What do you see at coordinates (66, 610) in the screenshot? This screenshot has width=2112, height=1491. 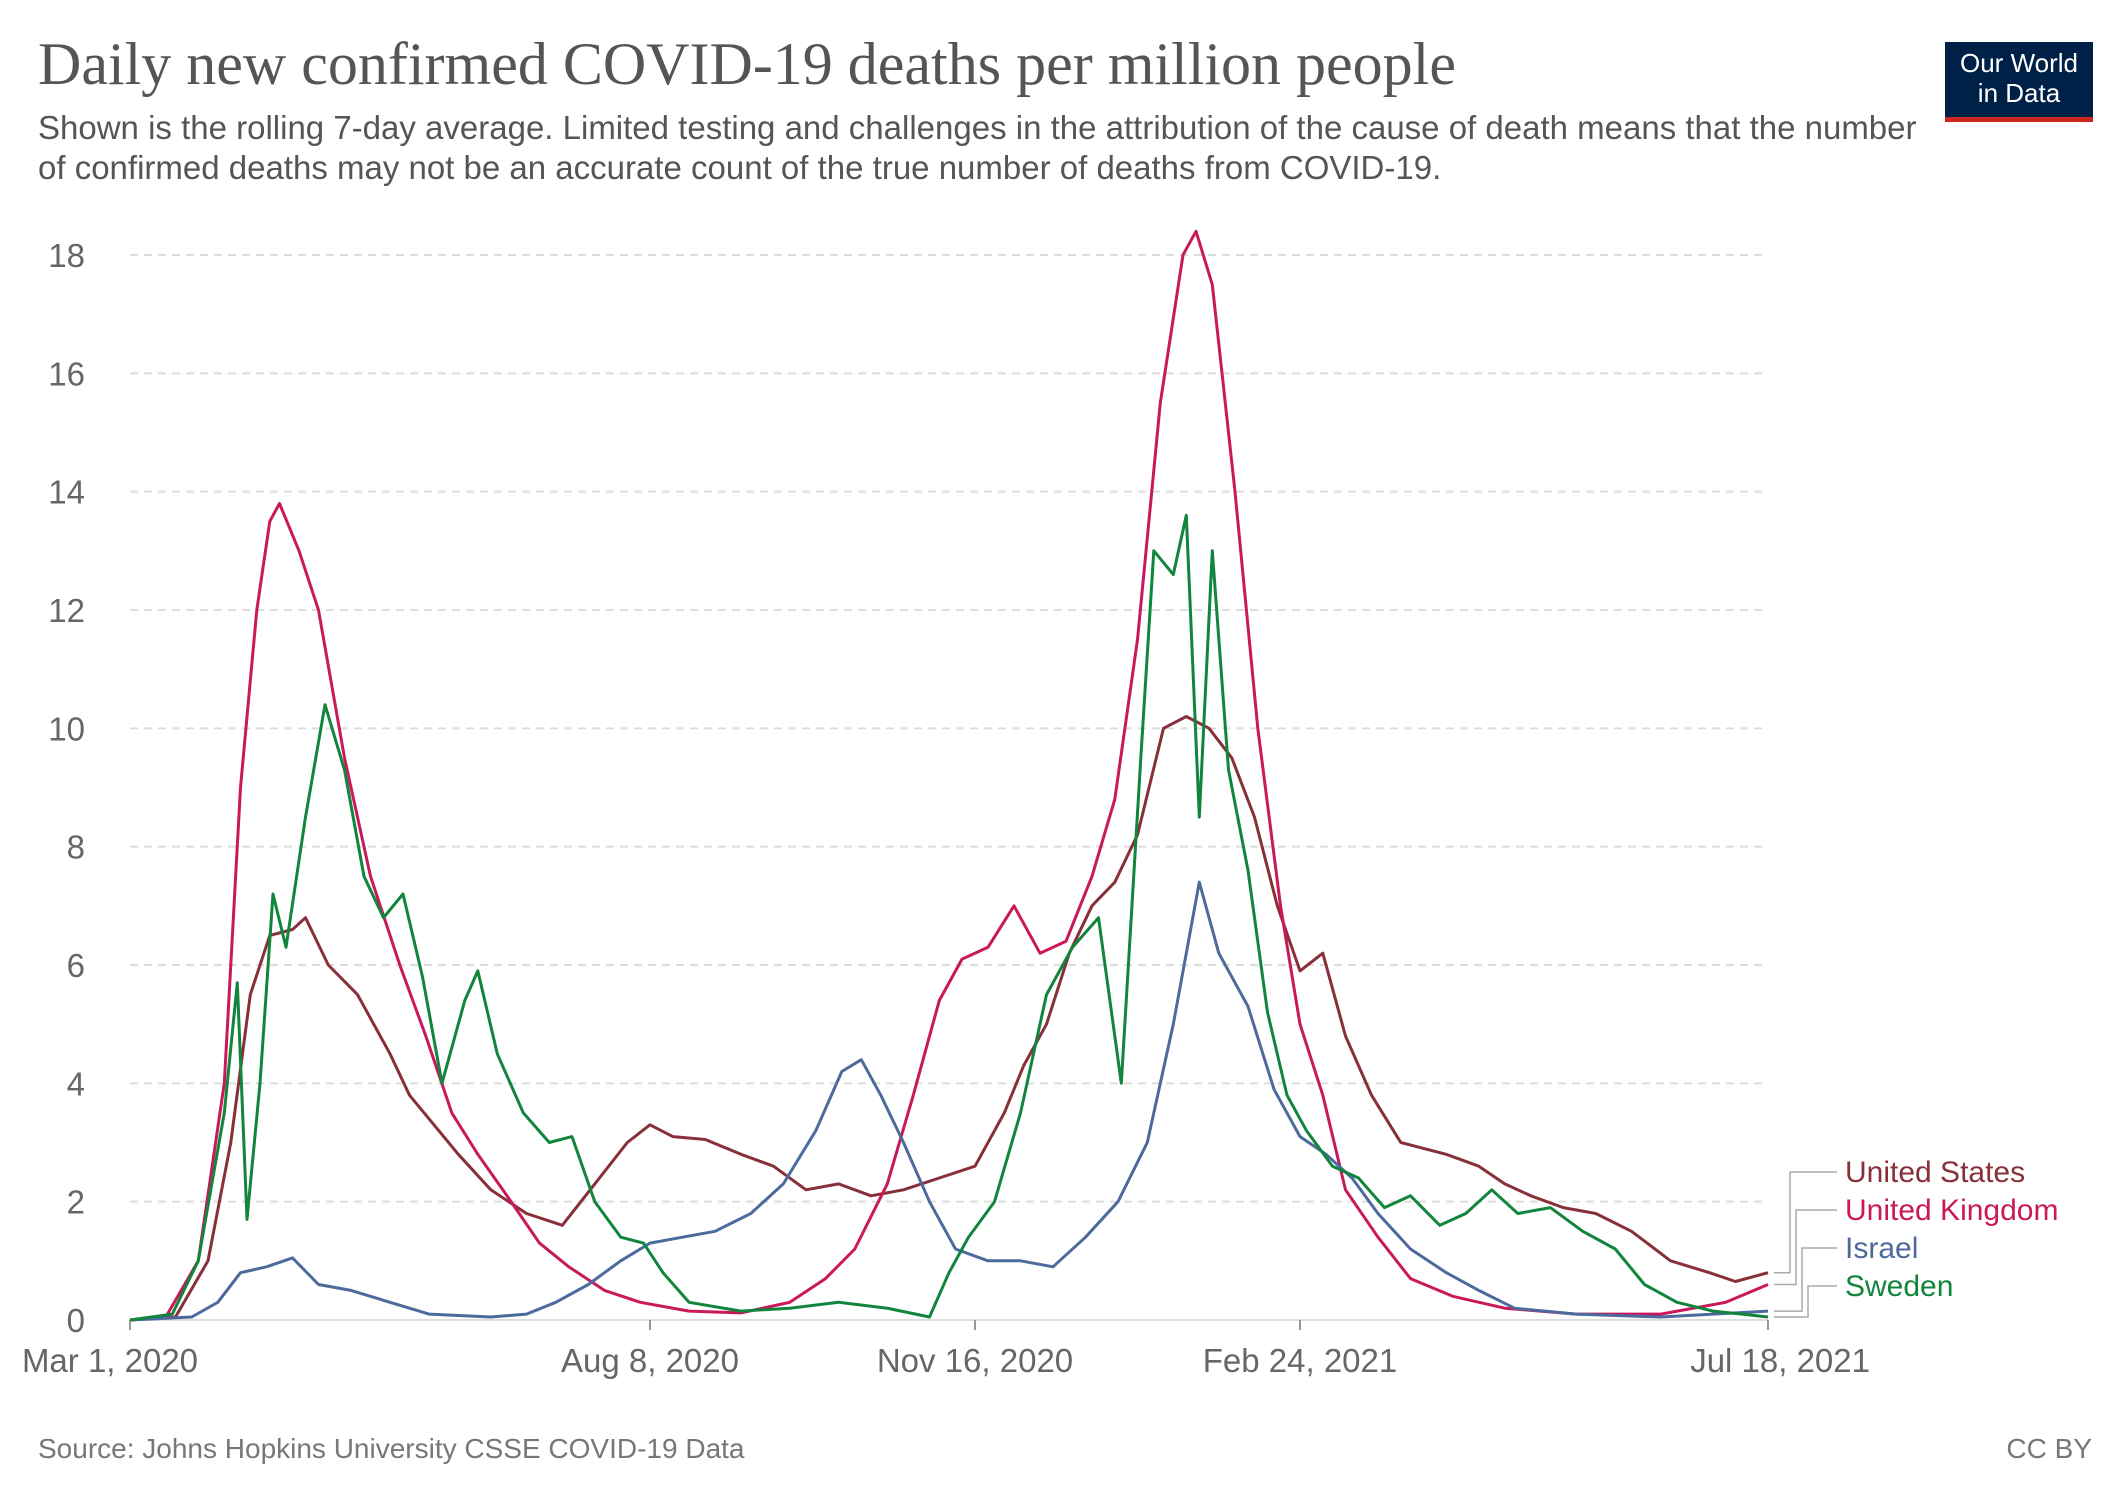 I see `y-tick-label: 12` at bounding box center [66, 610].